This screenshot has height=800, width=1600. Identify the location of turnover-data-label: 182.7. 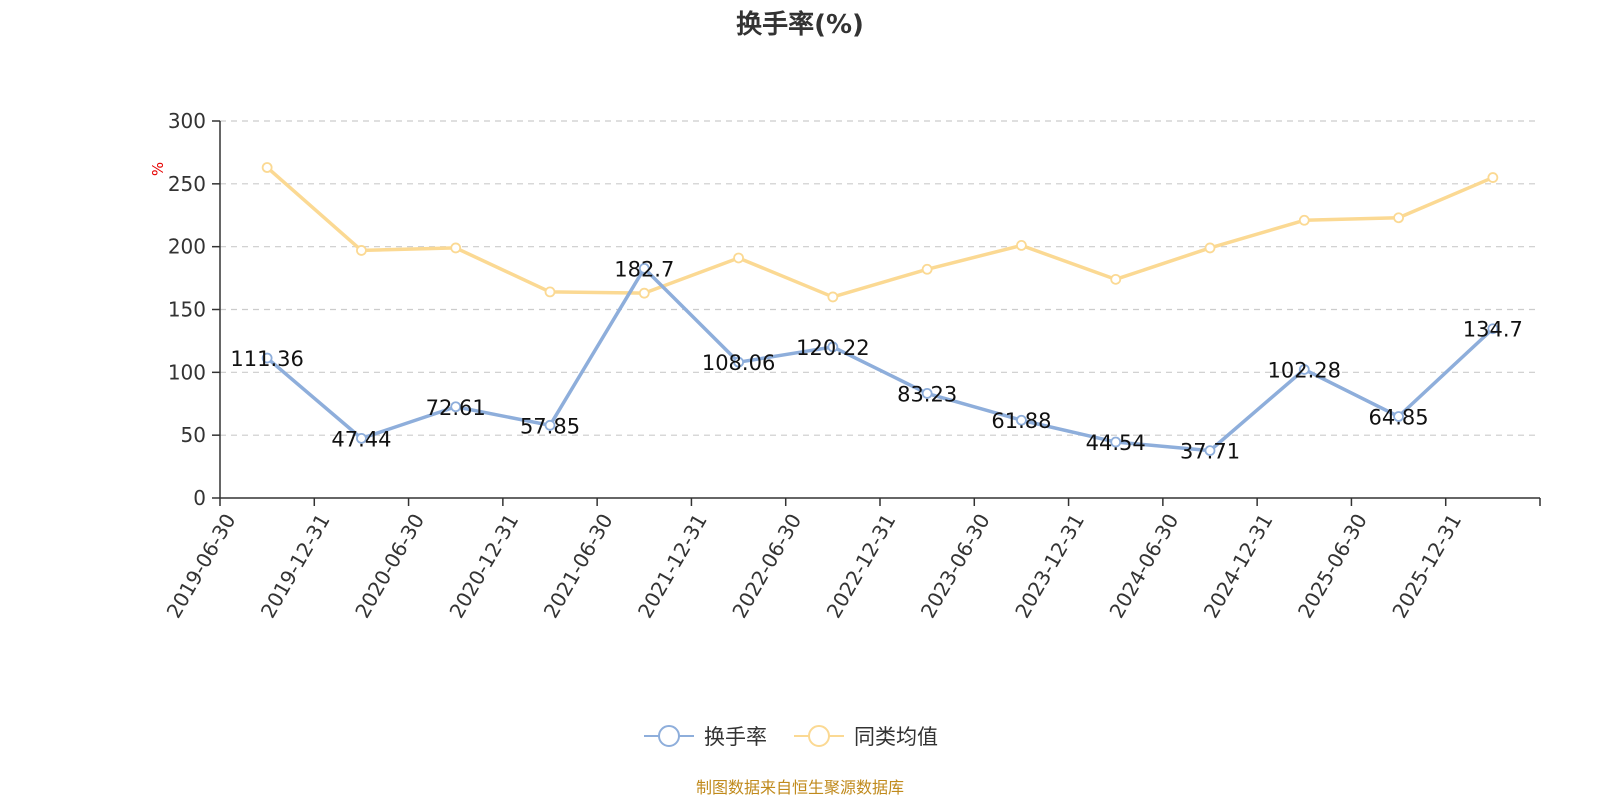
(644, 269).